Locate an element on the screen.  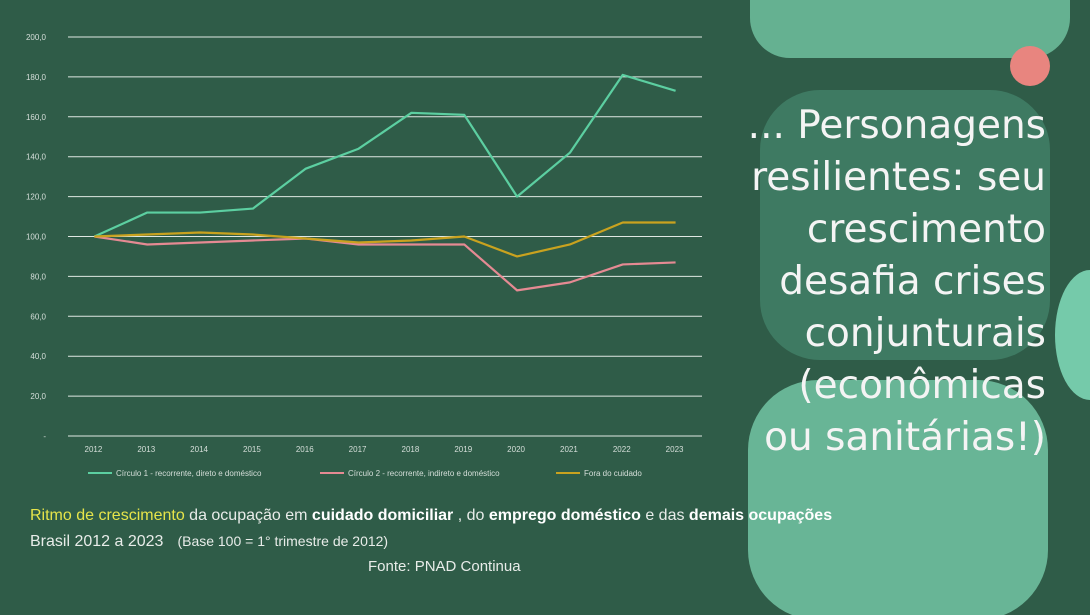
y-tick-label: 80,0 is located at coordinates (38, 276).